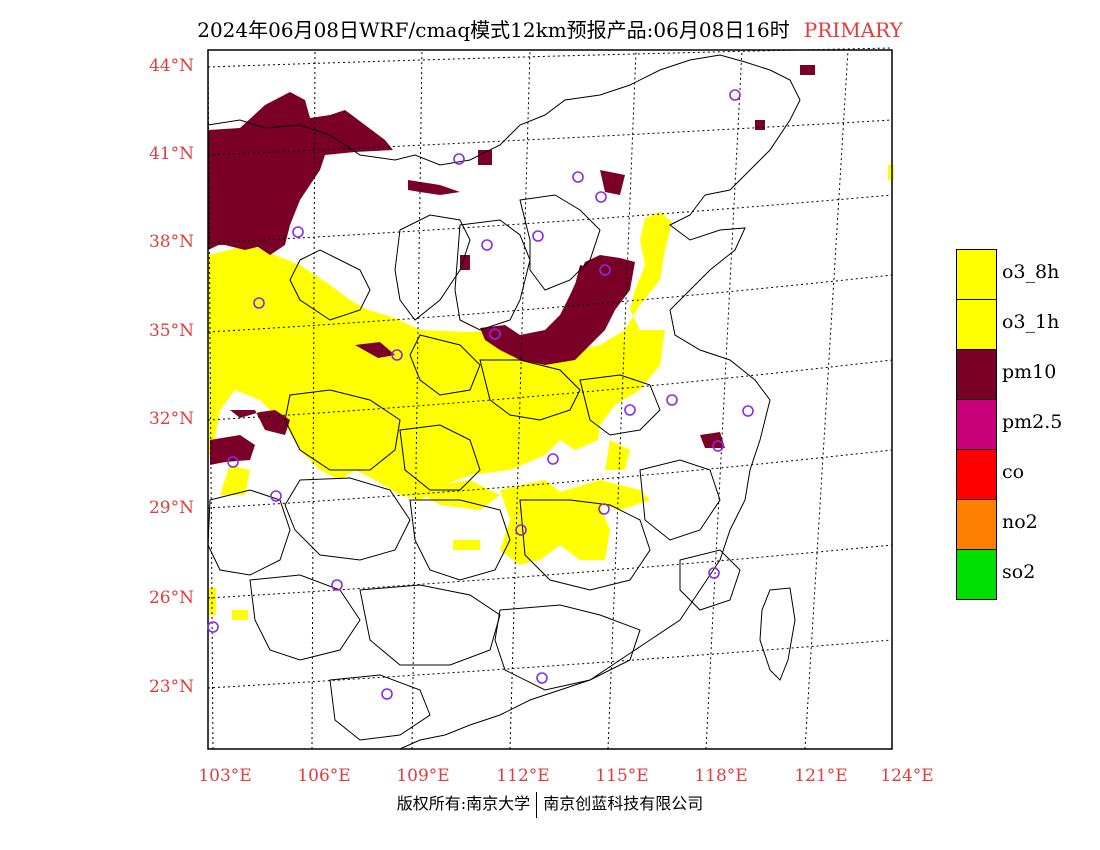  I want to click on legend-label: pm10, so click(1029, 372).